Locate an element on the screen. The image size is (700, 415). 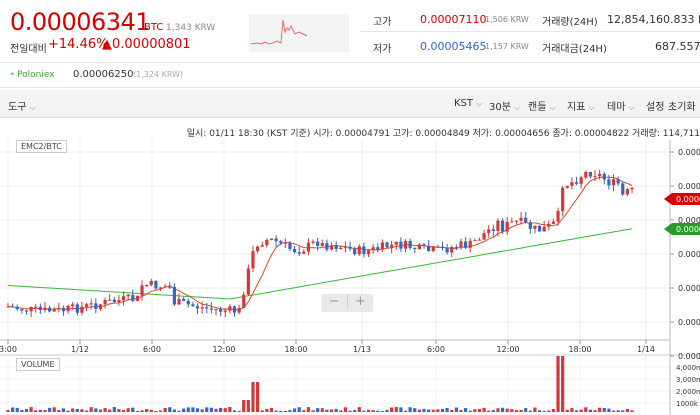
zoom-in-button: + is located at coordinates (360, 301).